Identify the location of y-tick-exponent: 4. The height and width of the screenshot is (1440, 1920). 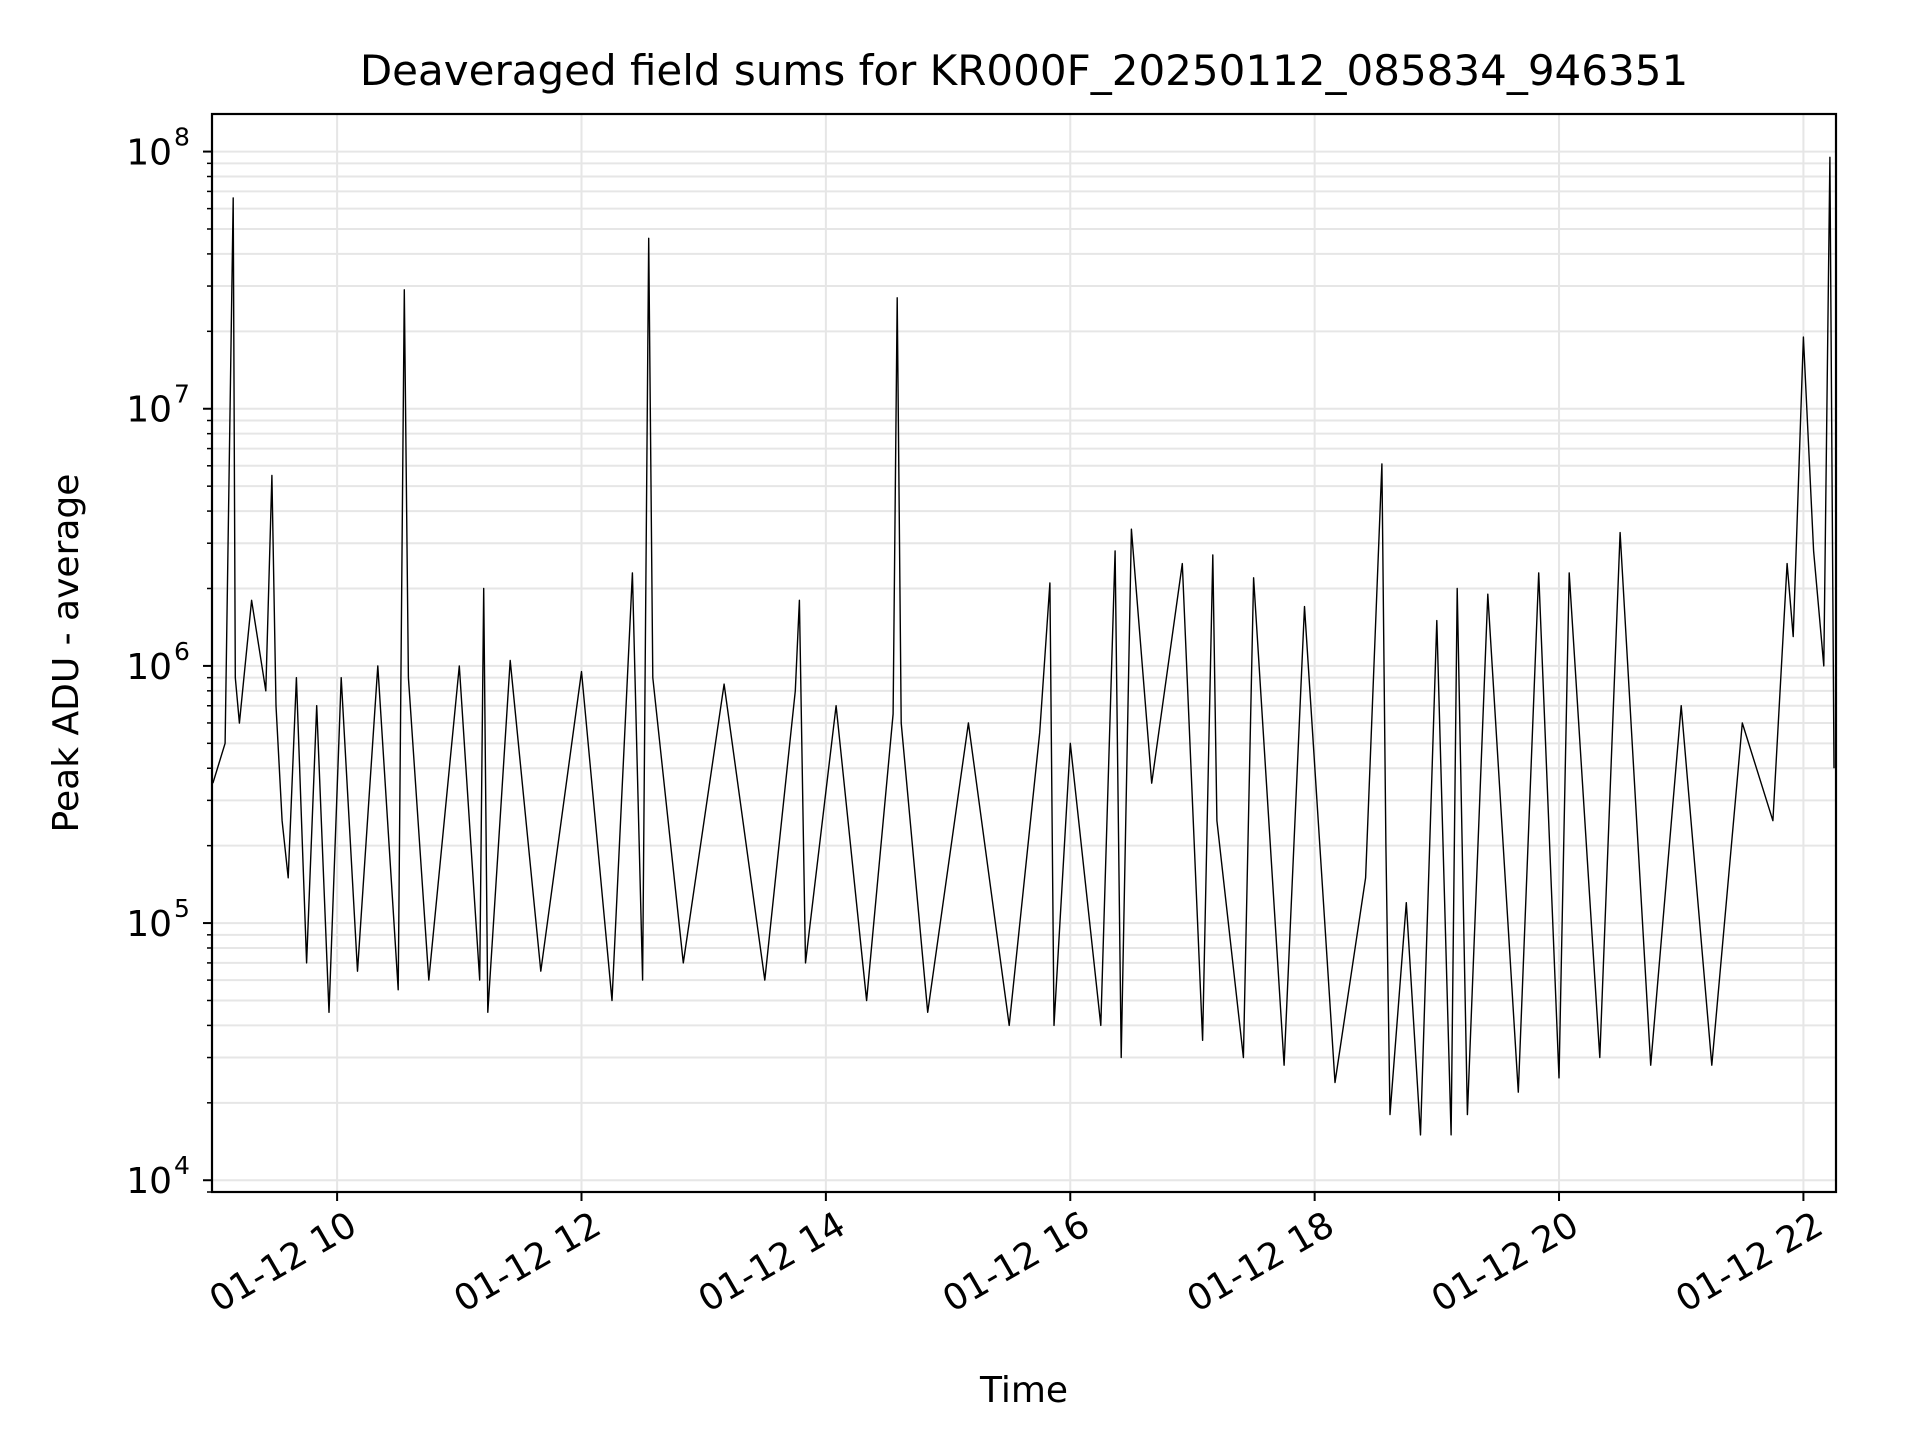
(182, 1165).